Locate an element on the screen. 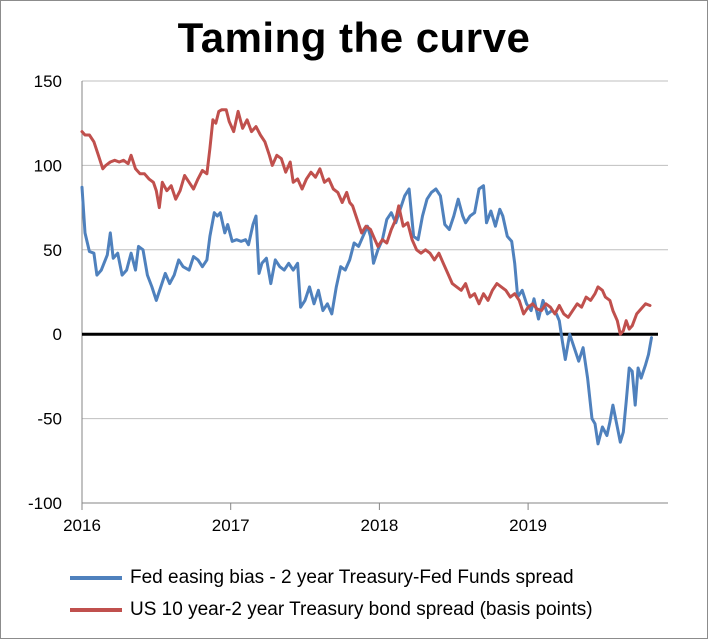  y-tick-label: 0 is located at coordinates (57, 334).